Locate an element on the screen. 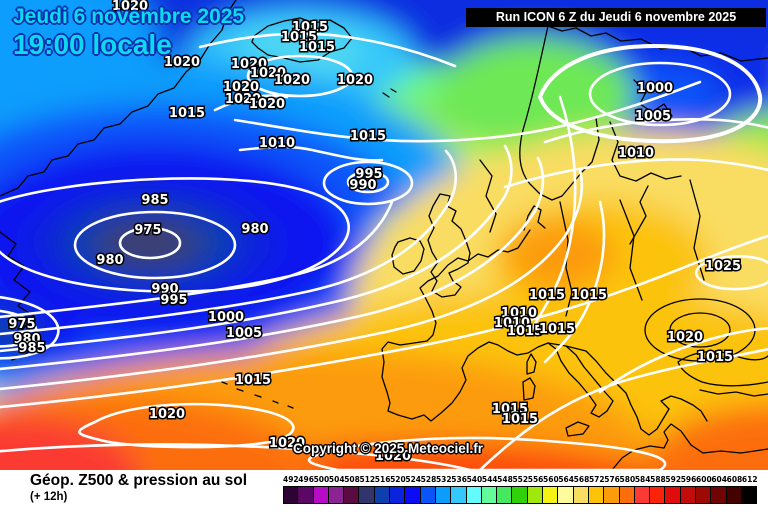  legend-value: 604 is located at coordinates (719, 479).